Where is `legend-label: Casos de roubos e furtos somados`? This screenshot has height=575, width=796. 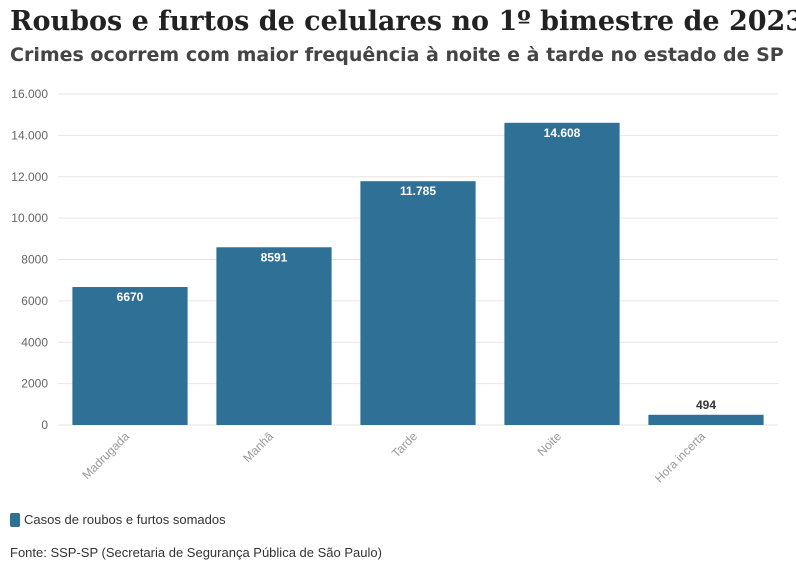
legend-label: Casos de roubos e furtos somados is located at coordinates (125, 519).